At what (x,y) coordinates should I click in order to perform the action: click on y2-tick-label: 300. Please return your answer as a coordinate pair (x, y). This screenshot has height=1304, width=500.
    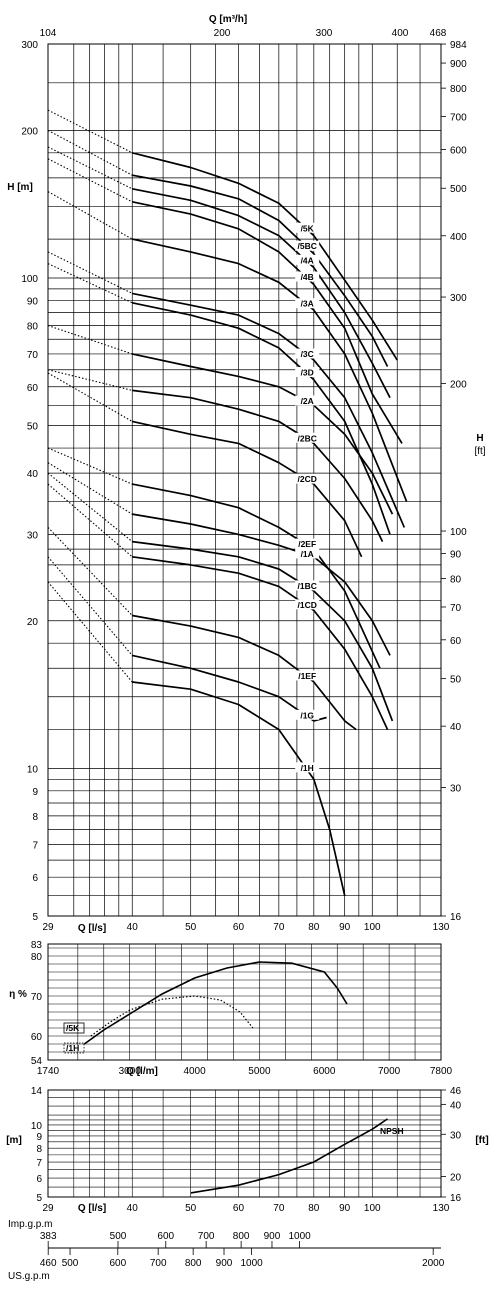
    Looking at the image, I should click on (458, 298).